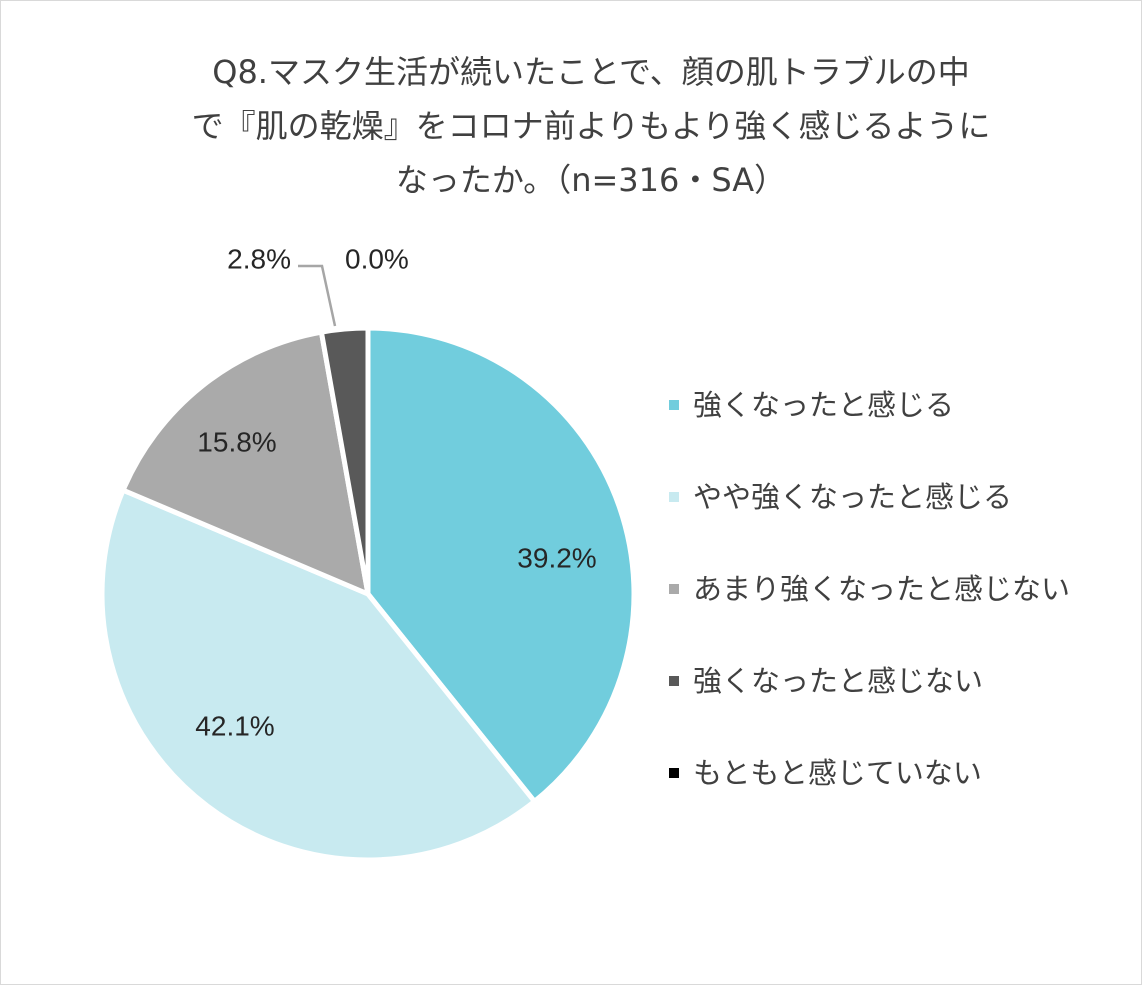 The width and height of the screenshot is (1142, 985). What do you see at coordinates (377, 258) in the screenshot?
I see `data-label-slice-5: 0.0%` at bounding box center [377, 258].